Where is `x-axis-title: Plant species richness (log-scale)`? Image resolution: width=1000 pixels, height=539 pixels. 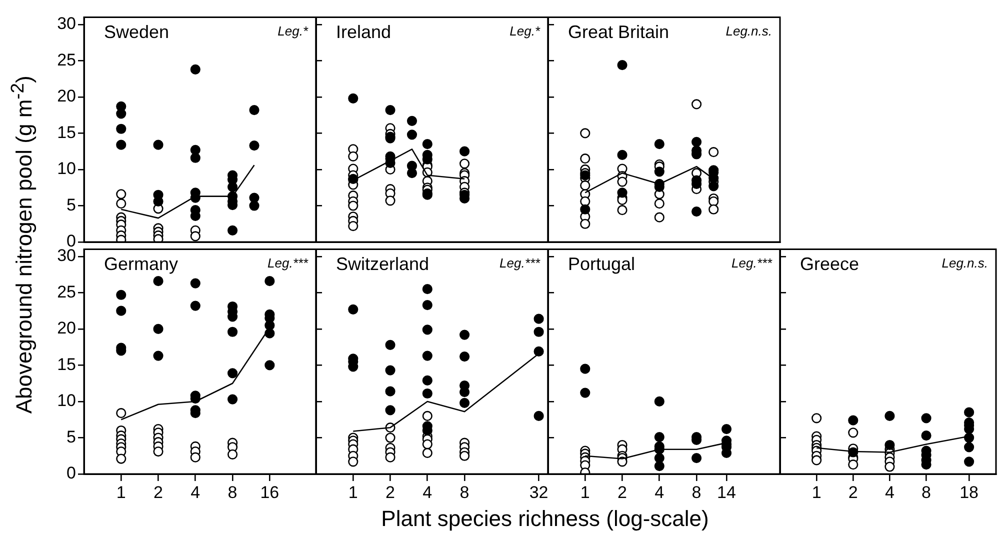 x-axis-title: Plant species richness (log-scale) is located at coordinates (545, 519).